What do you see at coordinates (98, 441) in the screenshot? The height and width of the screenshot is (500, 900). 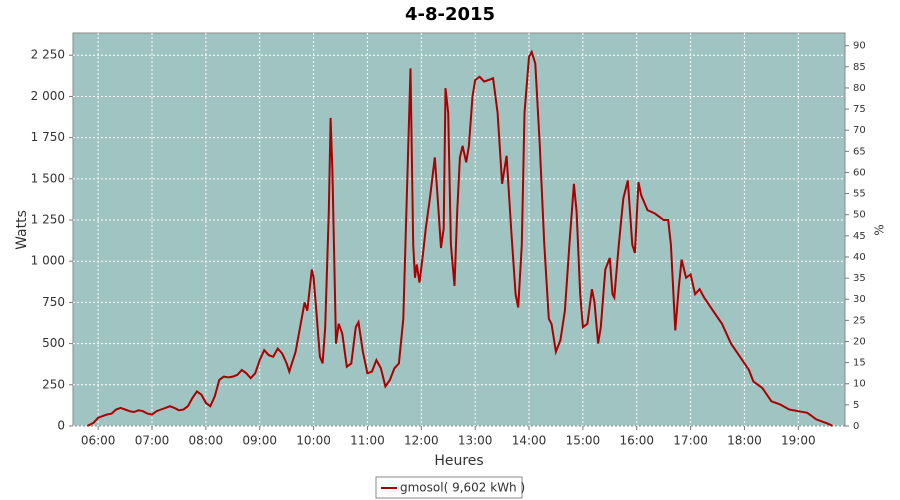 I see `x-tick-label: 06:00` at bounding box center [98, 441].